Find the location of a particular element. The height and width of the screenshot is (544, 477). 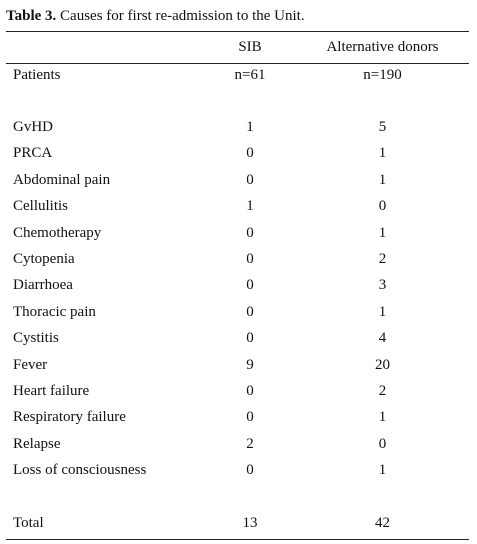

row-sib-count: 9 is located at coordinates (250, 365).